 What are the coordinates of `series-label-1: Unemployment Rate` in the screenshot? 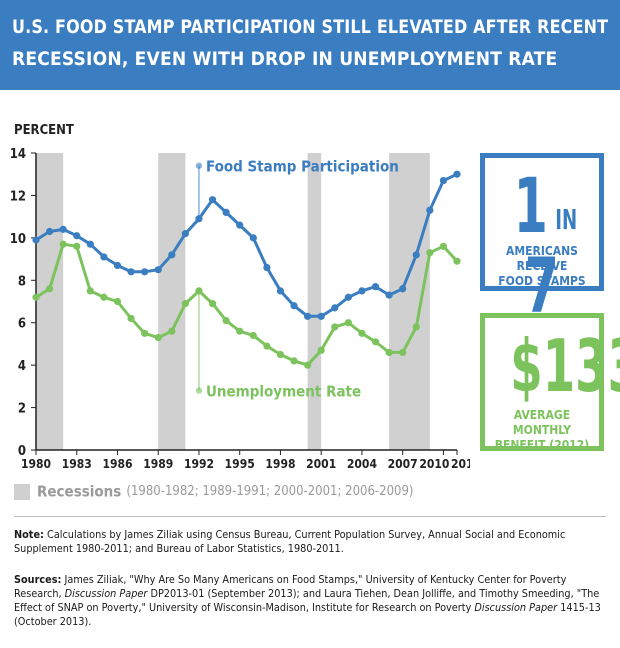 It's located at (283, 392).